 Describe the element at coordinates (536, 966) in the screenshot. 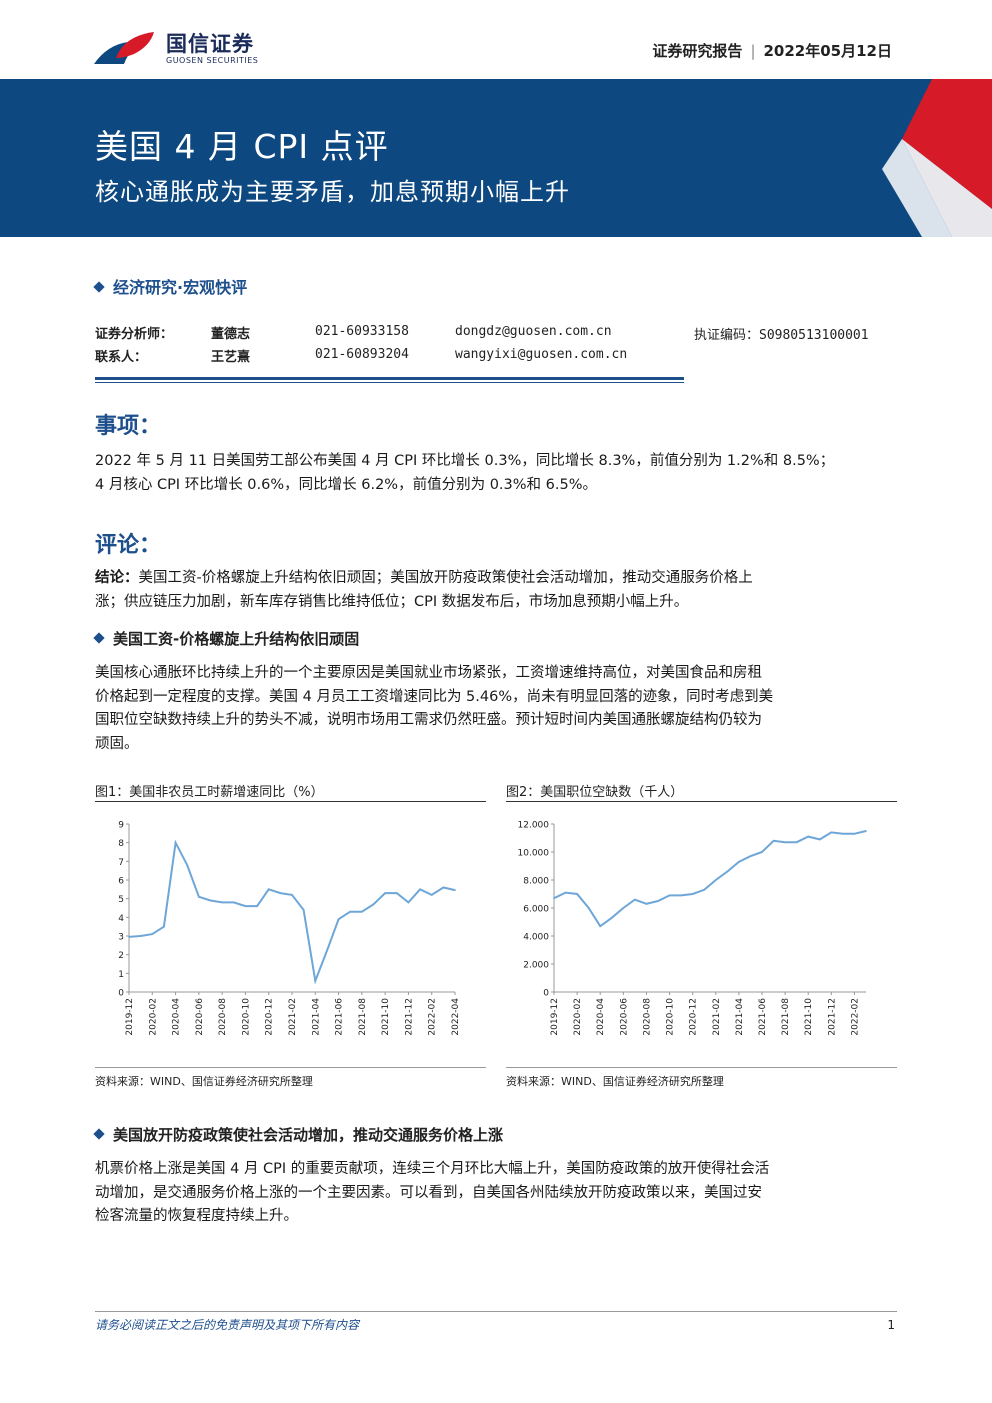

I see `y-tick-label: 2.000` at that location.